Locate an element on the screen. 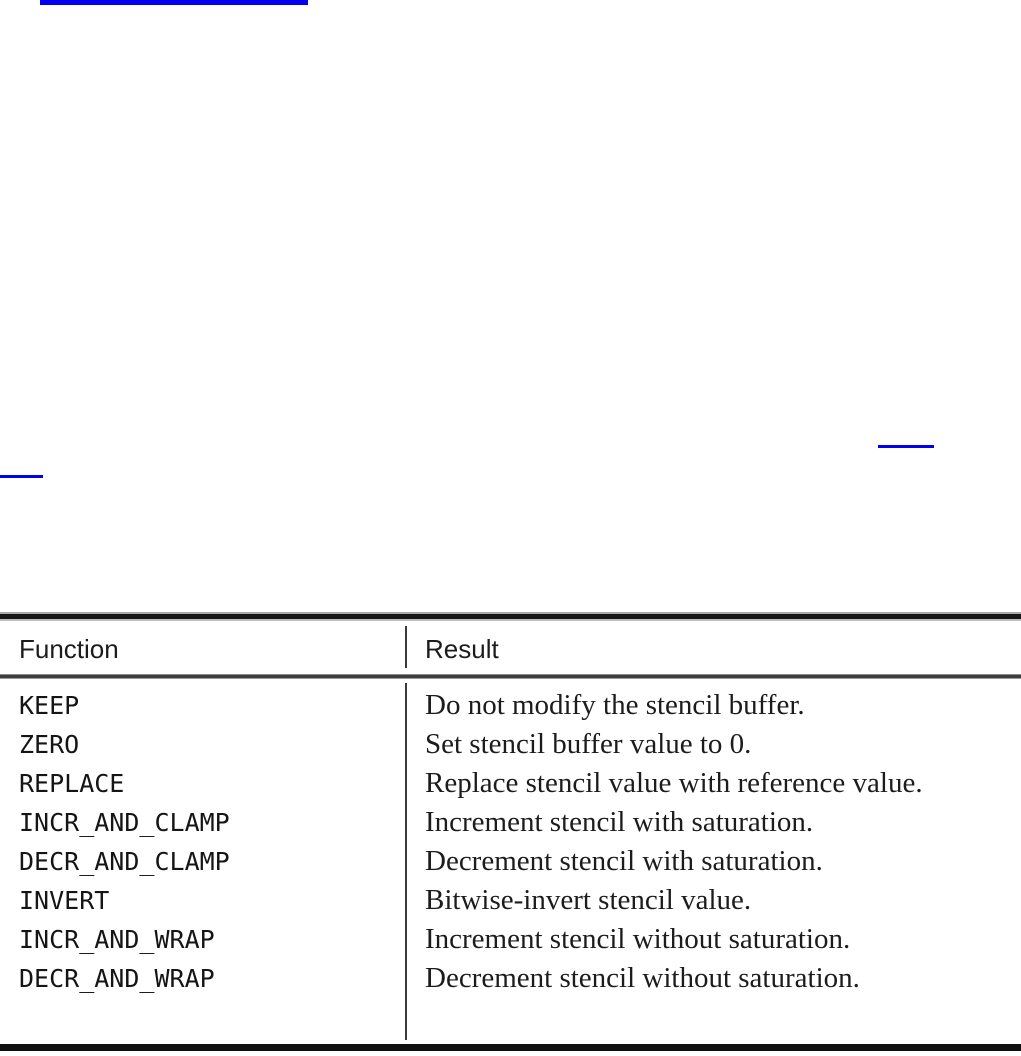 This screenshot has width=1021, height=1056. column-divider-body is located at coordinates (406, 861).